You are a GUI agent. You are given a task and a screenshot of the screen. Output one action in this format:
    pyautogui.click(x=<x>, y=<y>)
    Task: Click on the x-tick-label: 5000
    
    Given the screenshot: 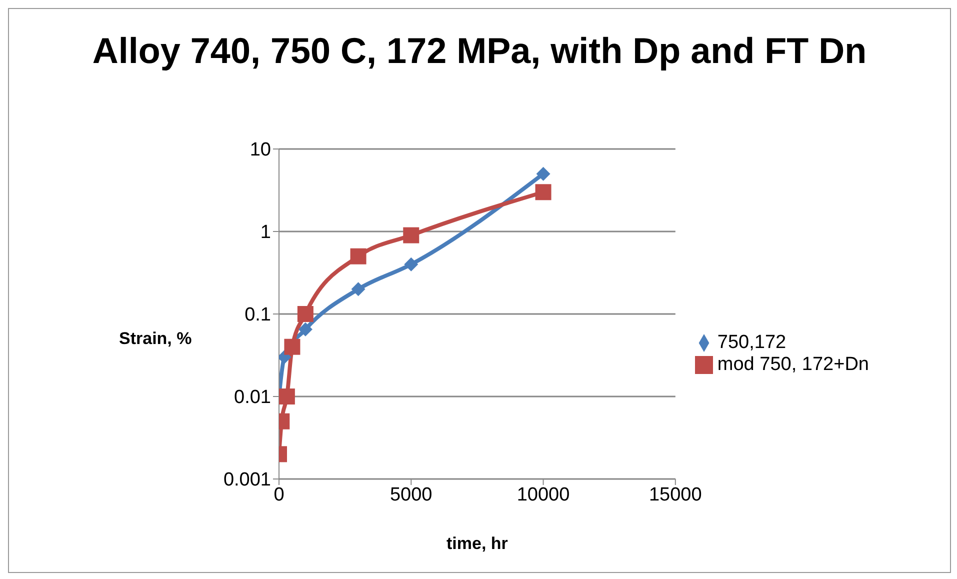 What is the action you would take?
    pyautogui.click(x=411, y=495)
    